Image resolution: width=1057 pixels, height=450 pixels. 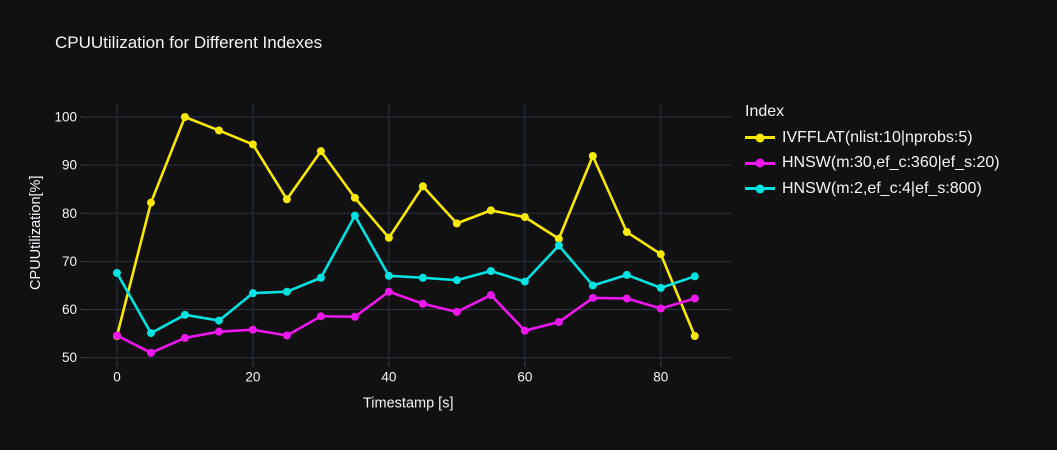 I want to click on legend-item: IVFFLAT(nlist:10|nprobs:5), so click(x=872, y=138).